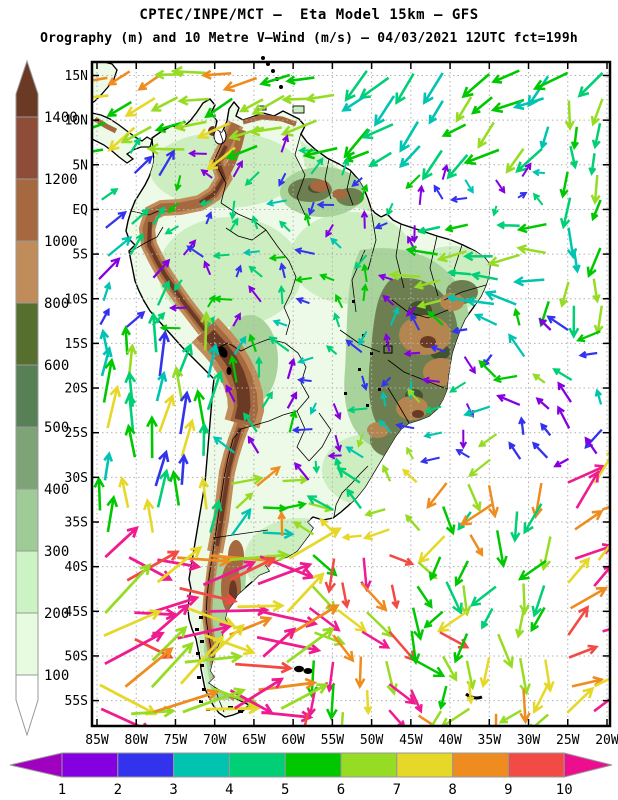  What do you see at coordinates (229, 790) in the screenshot?
I see `wind-legend-label: 4` at bounding box center [229, 790].